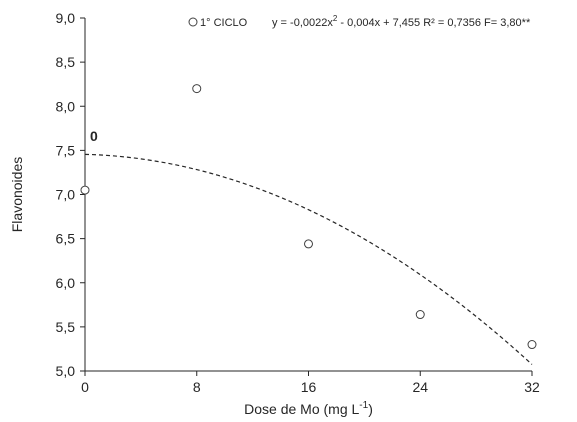 The height and width of the screenshot is (422, 577). What do you see at coordinates (363, 405) in the screenshot?
I see `x-axis-title-superscript: -1` at bounding box center [363, 405].